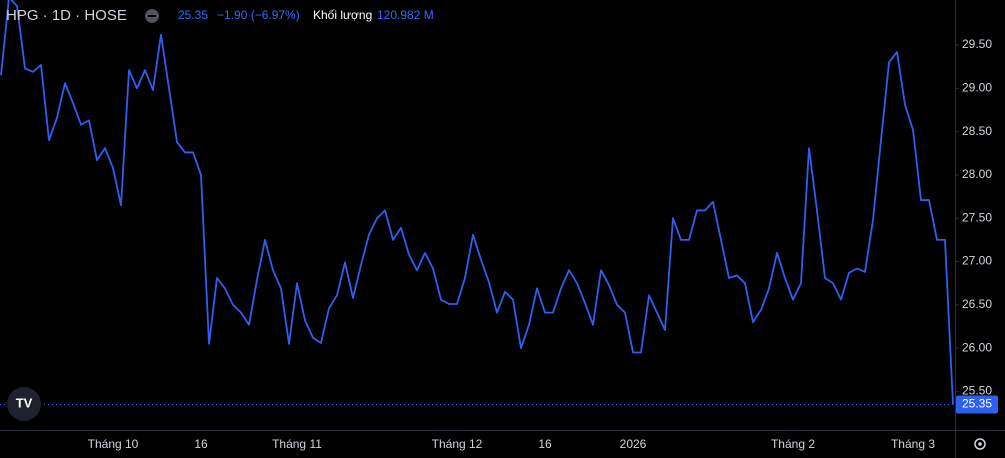 The width and height of the screenshot is (1005, 458). I want to click on svg-text: TV, so click(24, 402).